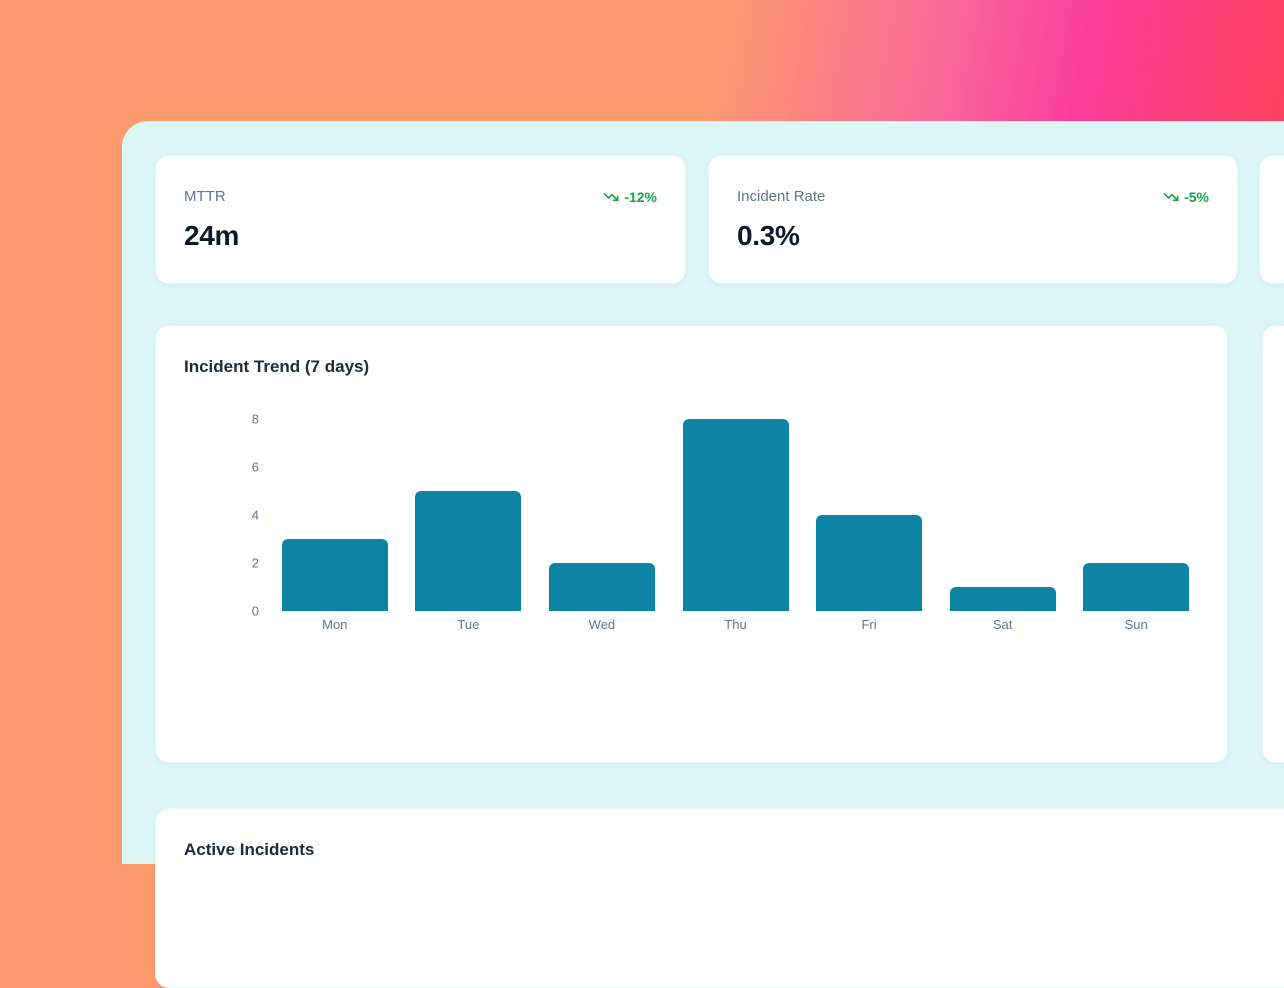 The image size is (1284, 988). What do you see at coordinates (420, 219) in the screenshot?
I see `kpi-card-mttr: MTTR -12% 24m` at bounding box center [420, 219].